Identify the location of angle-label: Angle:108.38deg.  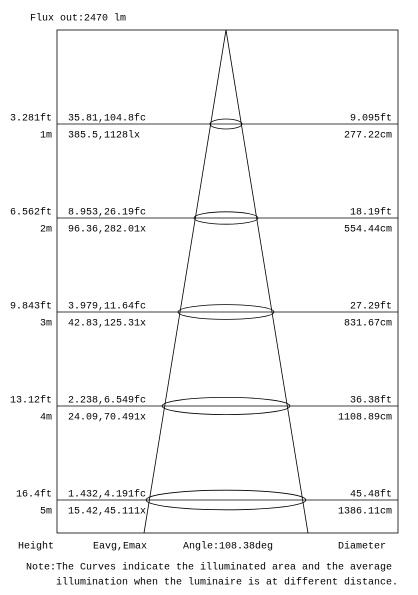
(228, 547).